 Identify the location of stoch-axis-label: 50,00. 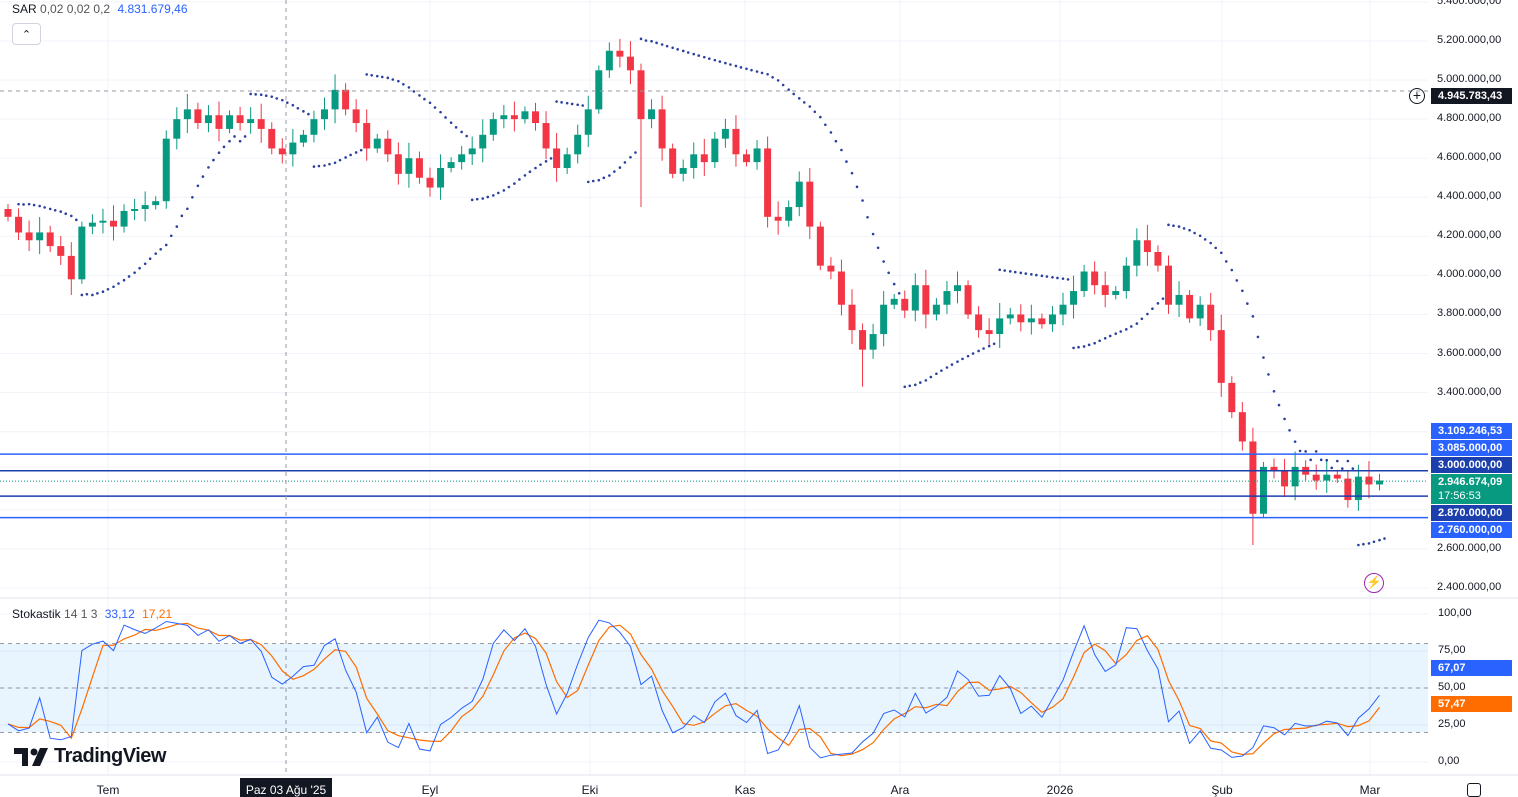
(1452, 687).